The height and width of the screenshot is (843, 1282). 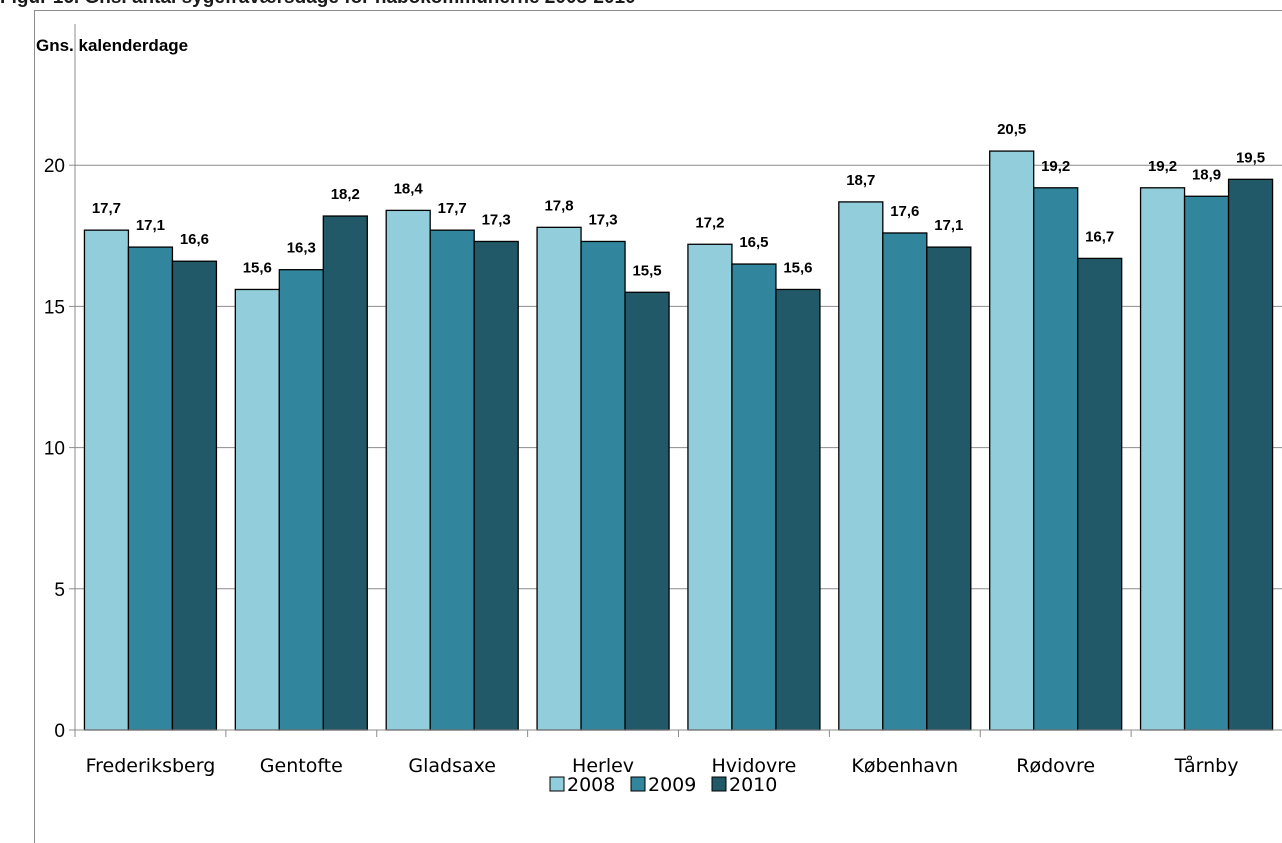 What do you see at coordinates (112, 45) in the screenshot?
I see `y-axis-title: Gns. kalenderdage` at bounding box center [112, 45].